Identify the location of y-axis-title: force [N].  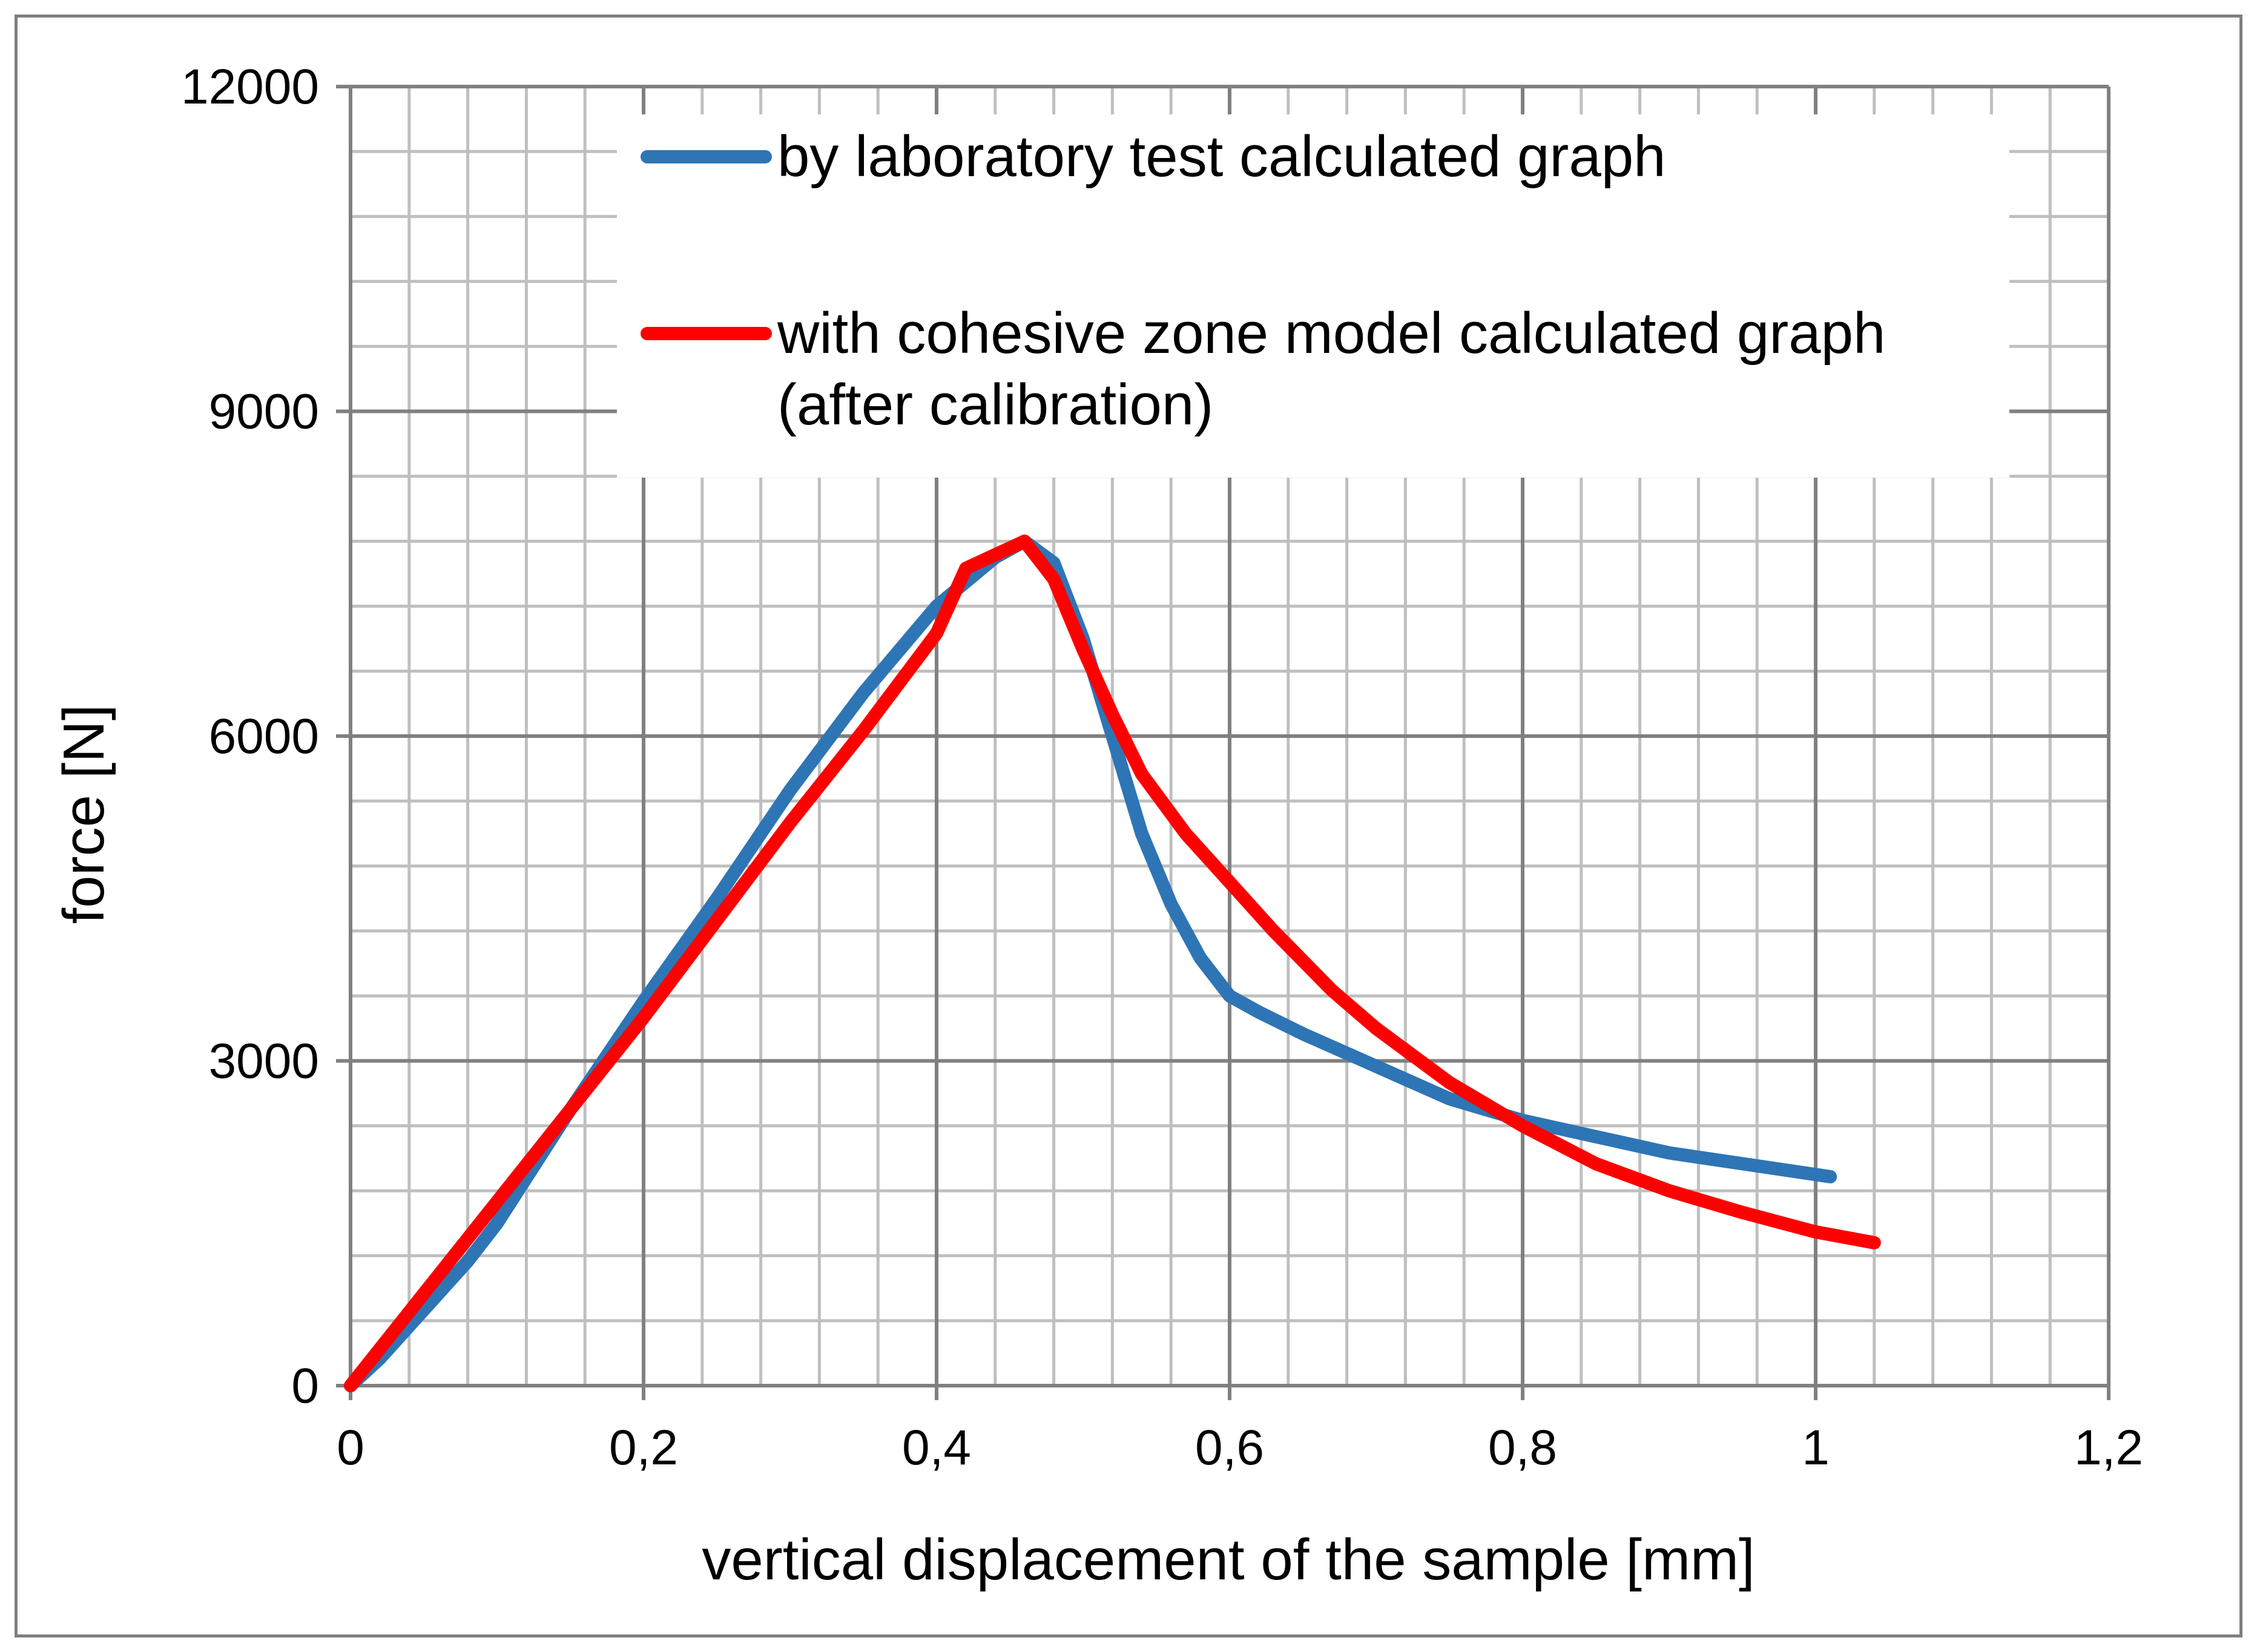
(83, 814).